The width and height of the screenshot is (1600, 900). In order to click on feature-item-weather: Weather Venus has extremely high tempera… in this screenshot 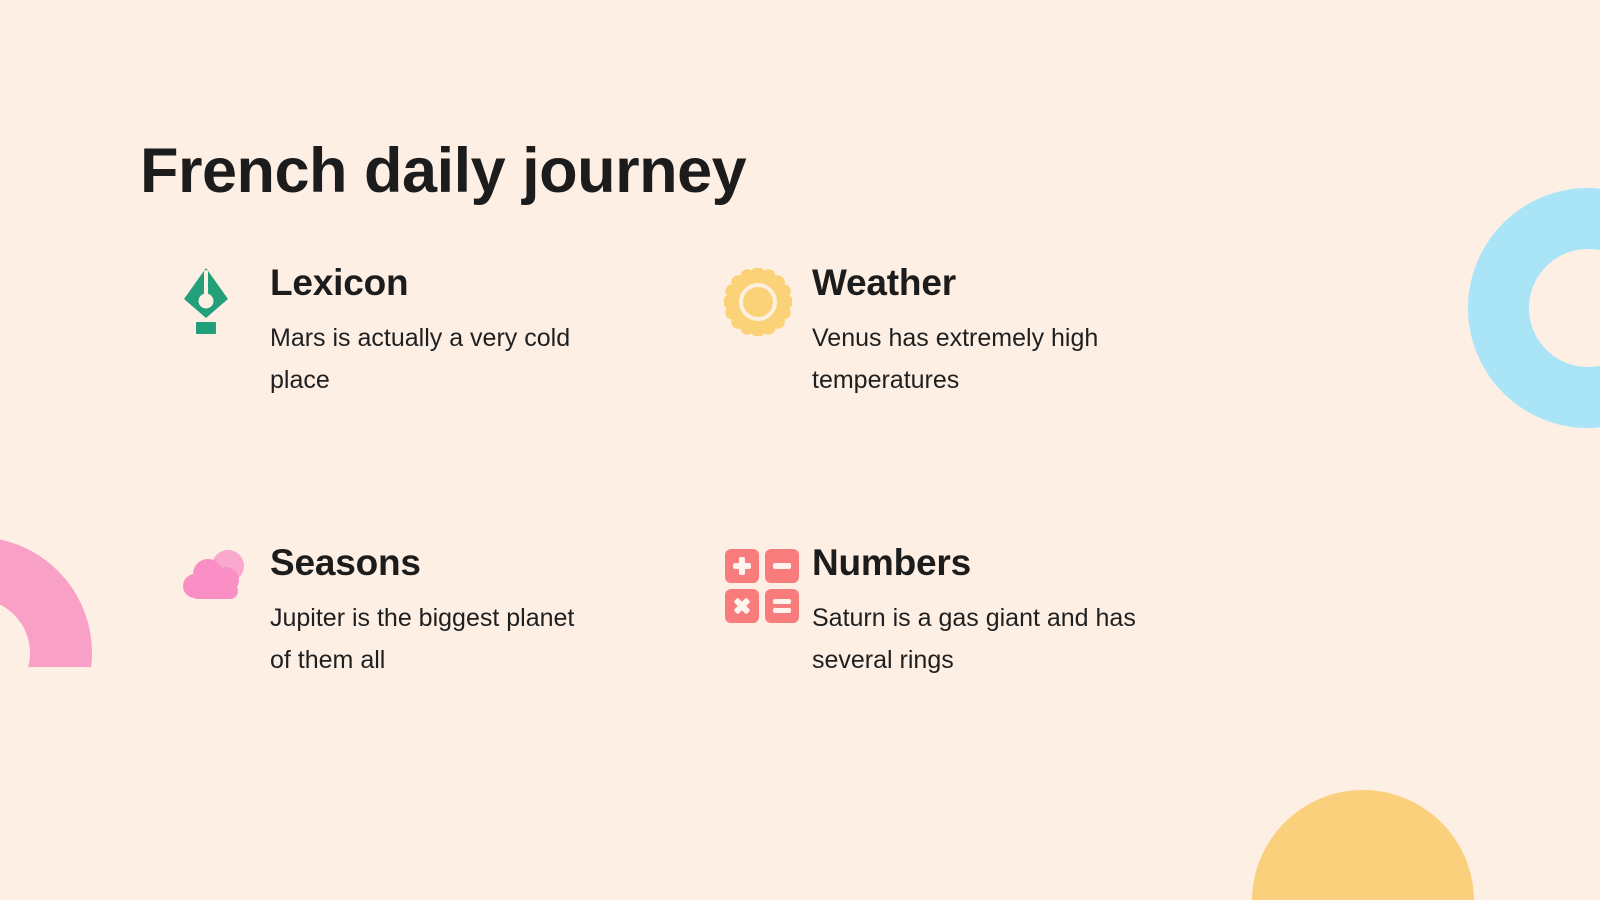, I will do `click(995, 402)`.